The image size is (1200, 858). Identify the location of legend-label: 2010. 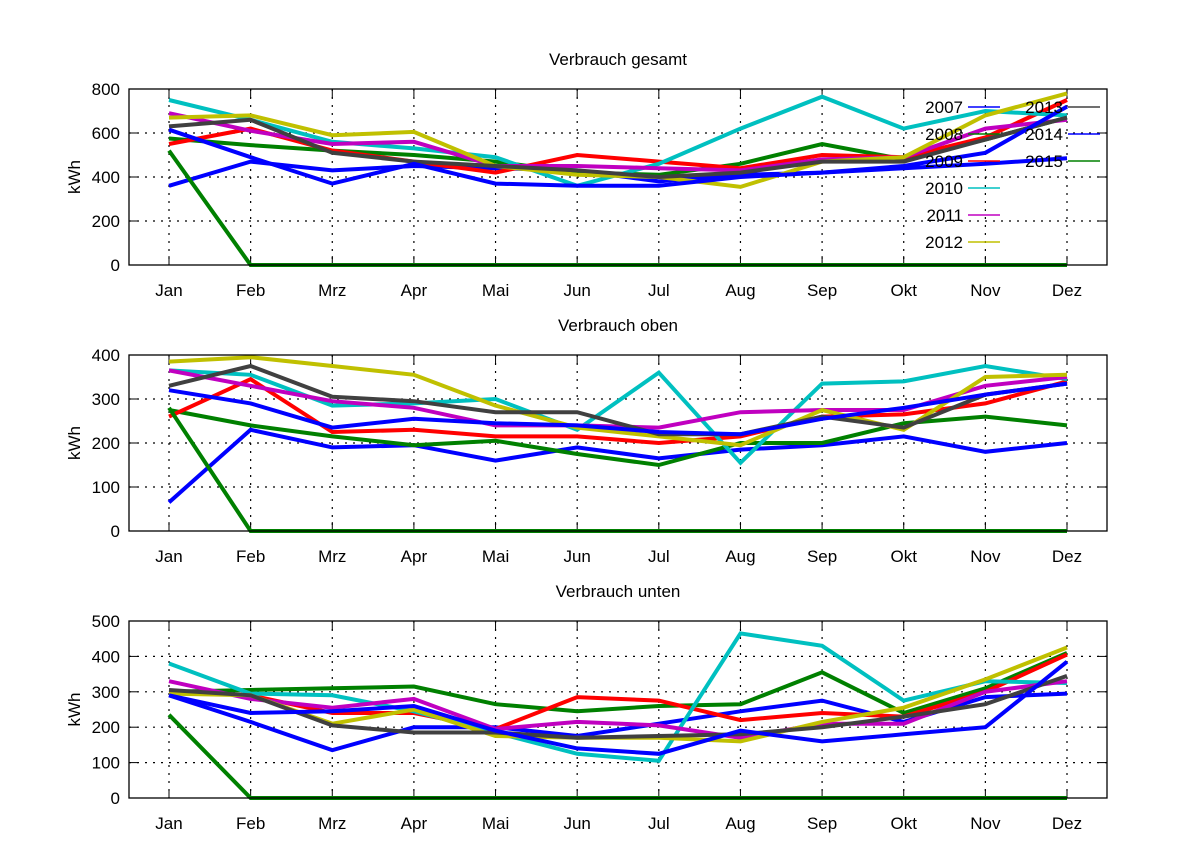
(944, 188).